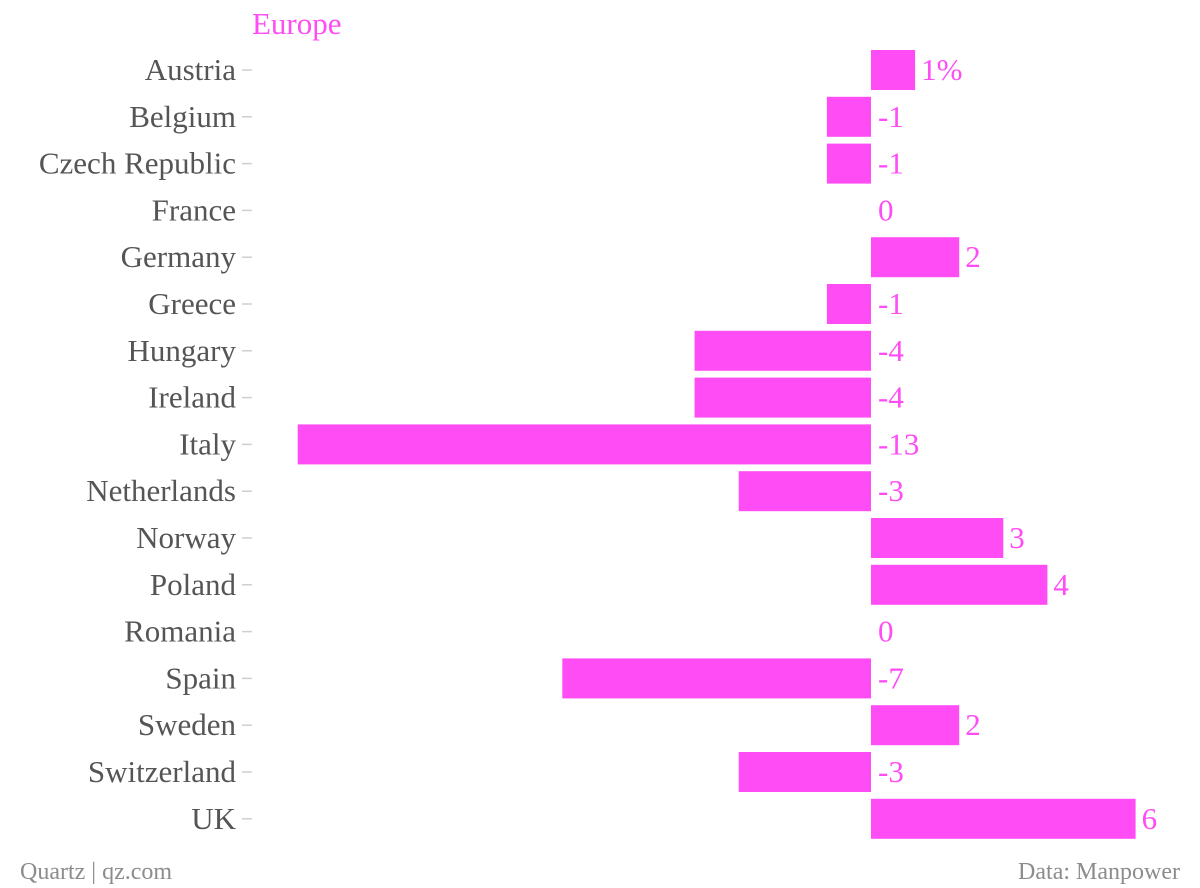 The image size is (1200, 888). I want to click on category-label-netherlands: Netherlands, so click(161, 490).